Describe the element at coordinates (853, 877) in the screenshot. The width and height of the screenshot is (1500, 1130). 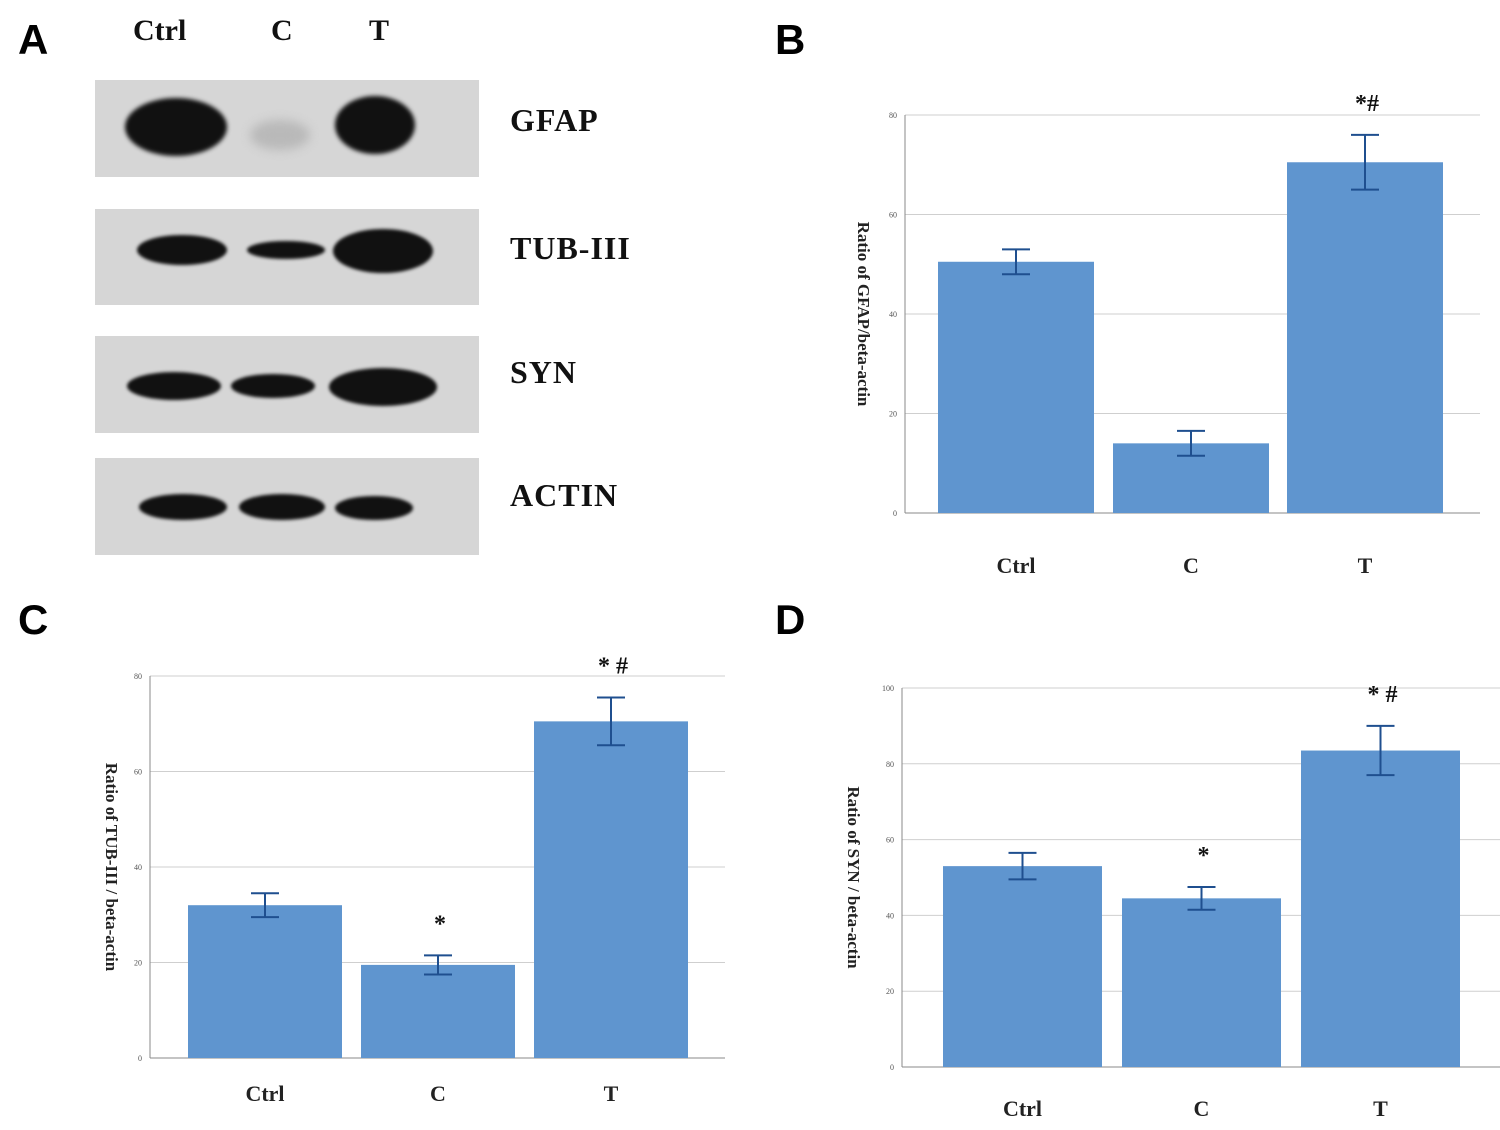
I see `chart-d-ylabel: Ratio of SYN / beta-actin` at that location.